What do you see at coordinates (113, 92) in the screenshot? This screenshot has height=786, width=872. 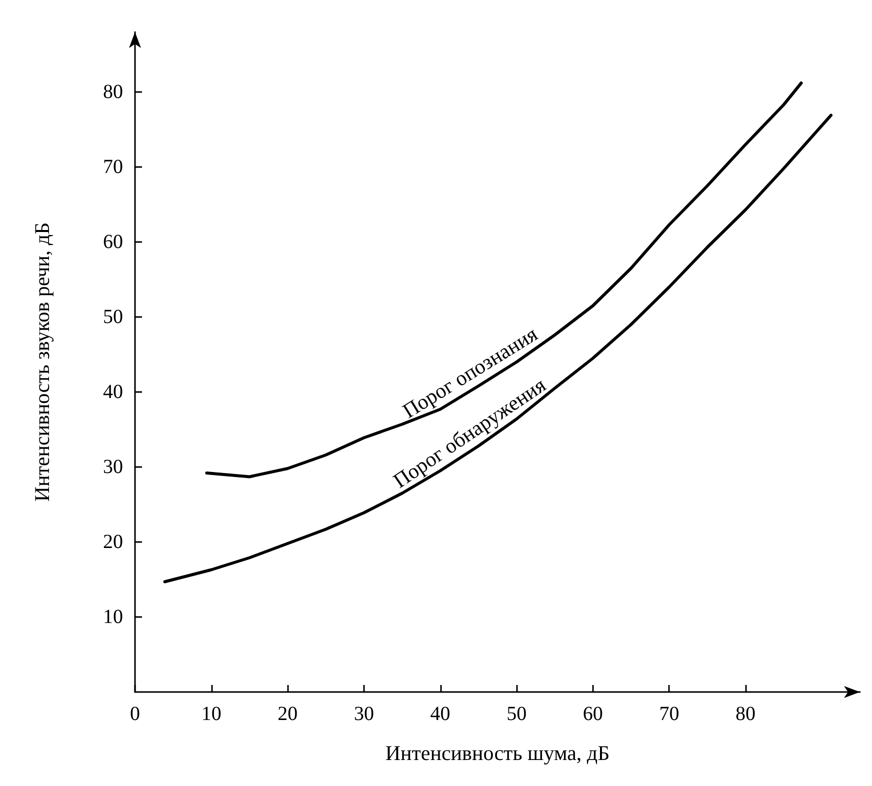 I see `y-tick-label: 80` at bounding box center [113, 92].